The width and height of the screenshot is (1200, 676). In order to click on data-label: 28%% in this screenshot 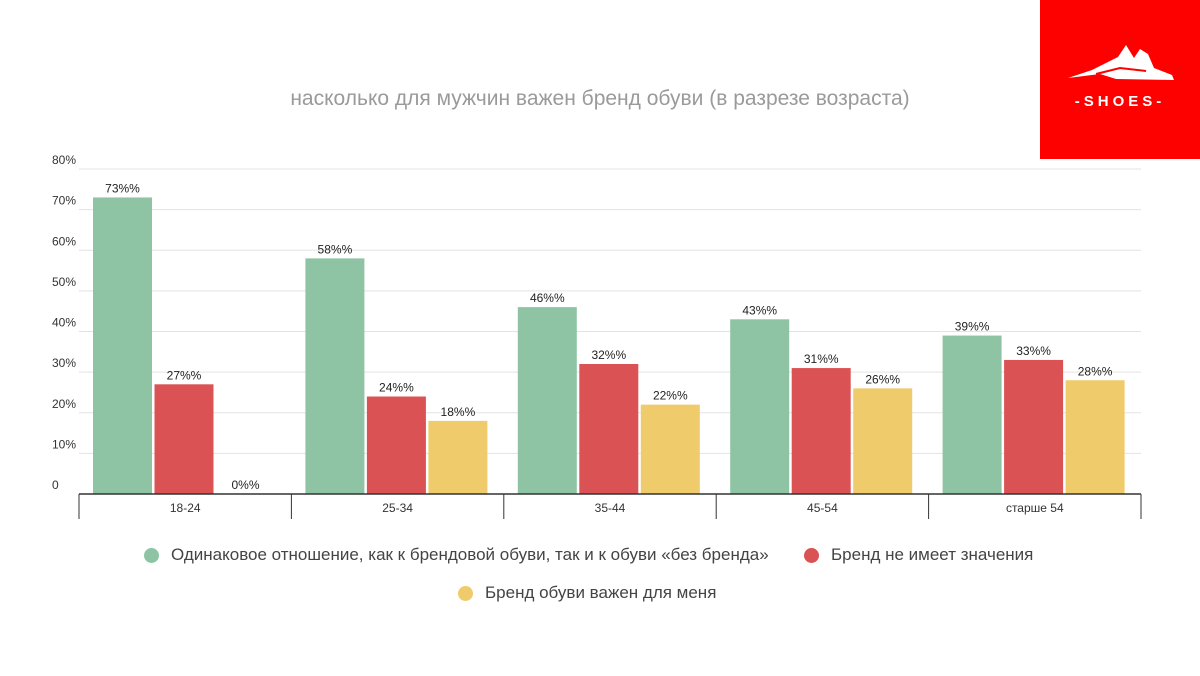, I will do `click(1095, 371)`.